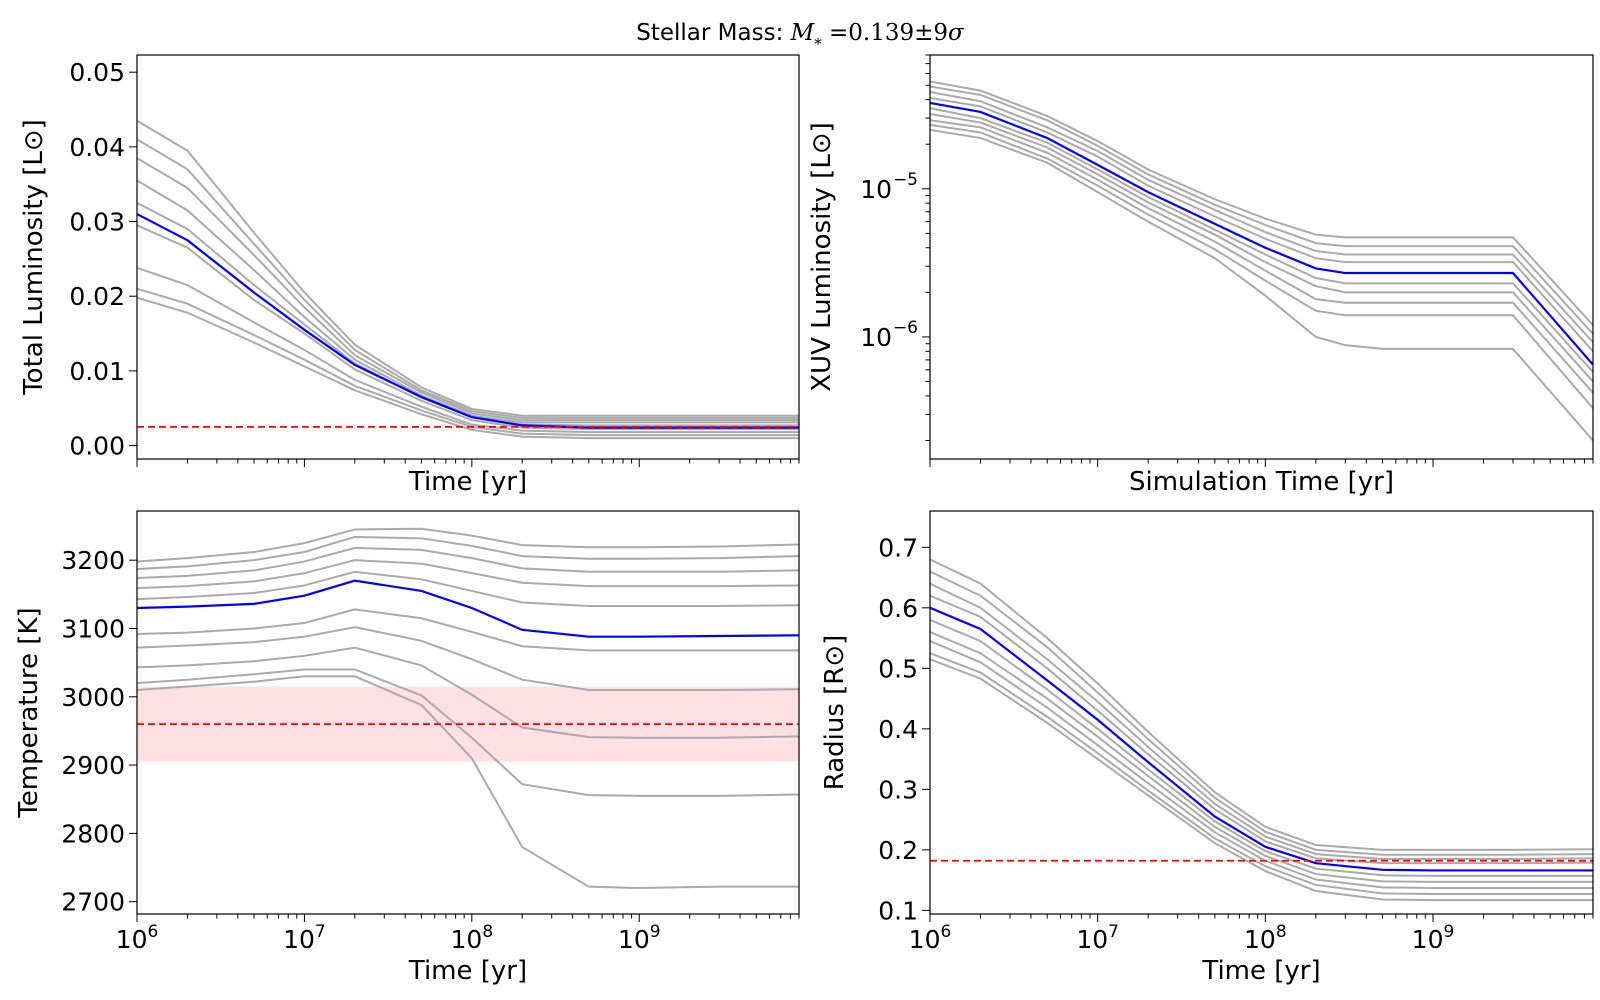 The width and height of the screenshot is (1600, 1000). Describe the element at coordinates (835, 713) in the screenshot. I see `y-axis-label-rad: Radius [R⊙]` at that location.